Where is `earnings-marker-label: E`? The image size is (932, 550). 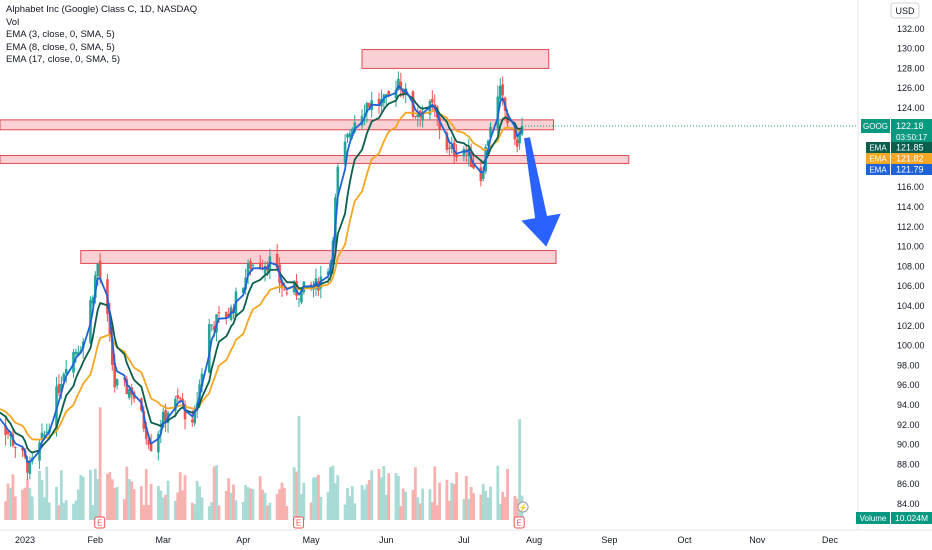
earnings-marker-label: E is located at coordinates (99, 523).